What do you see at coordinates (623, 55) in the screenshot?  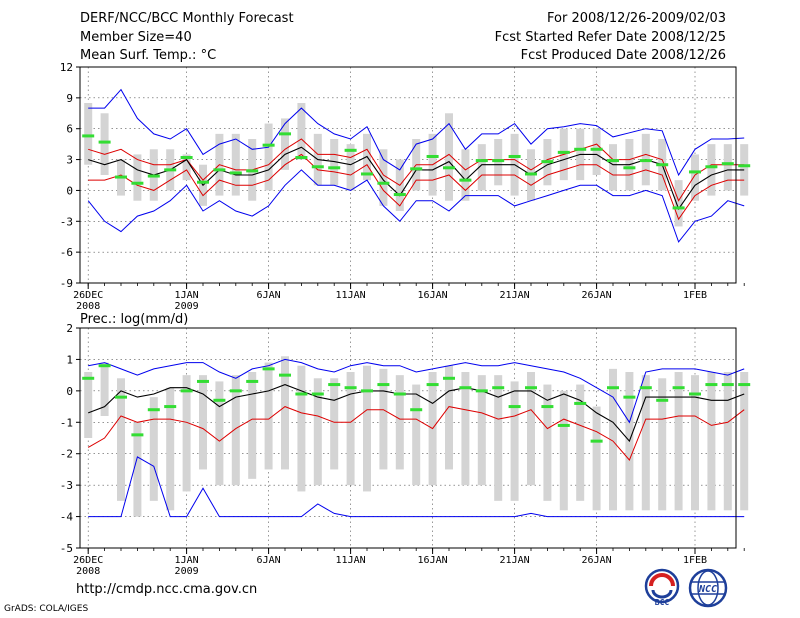 I see `produced-date-line: Fcst Produced Date 2008/12/26` at bounding box center [623, 55].